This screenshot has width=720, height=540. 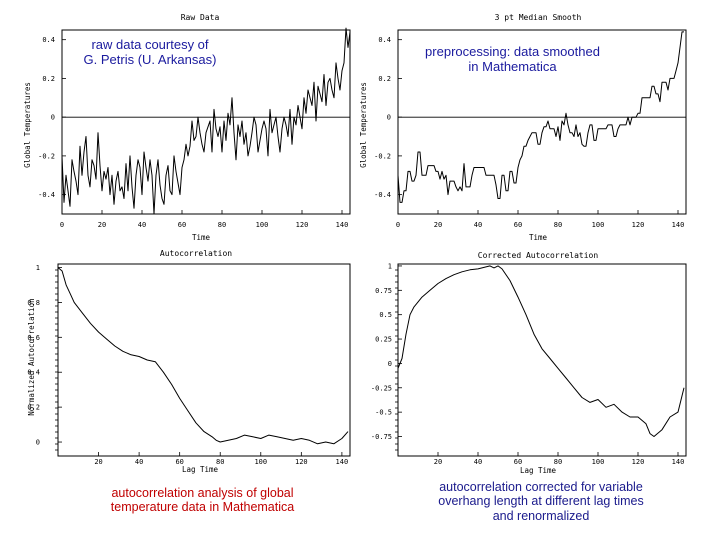 I want to click on y-tick-label: -0.25, so click(x=381, y=388).